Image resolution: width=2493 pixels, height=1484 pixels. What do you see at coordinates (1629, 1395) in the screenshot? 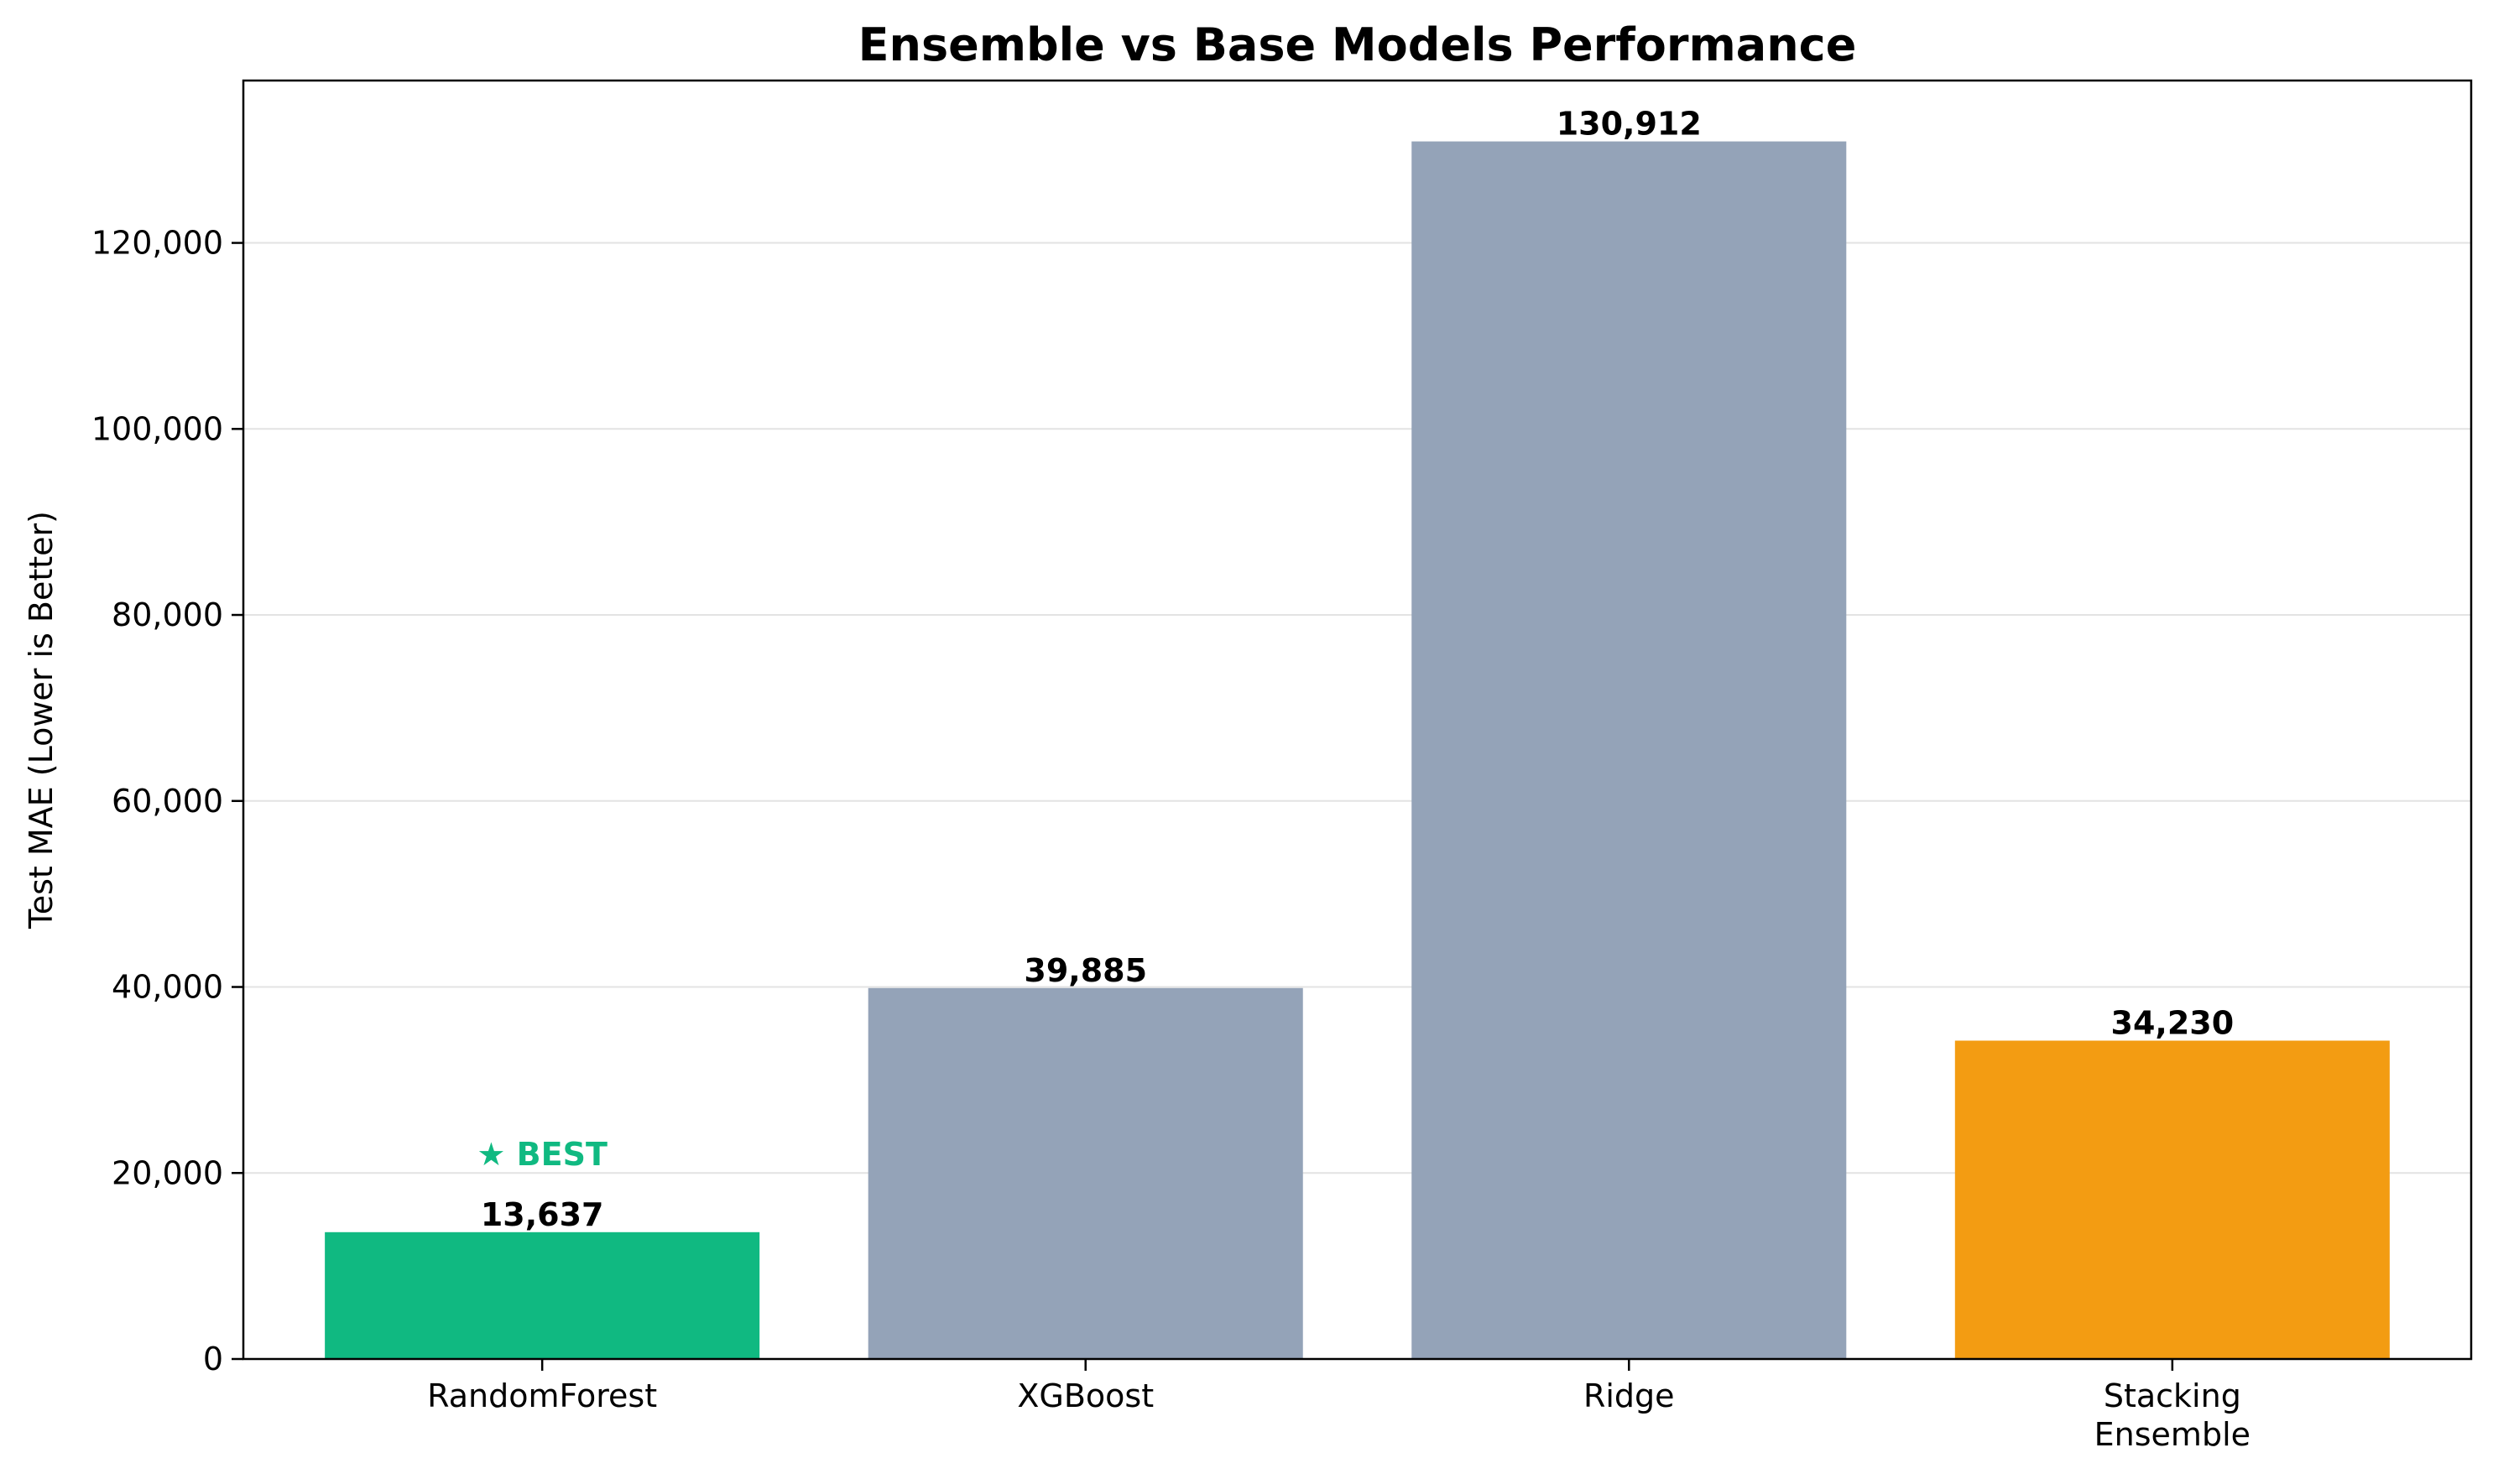
I see `x-tick-label: Ridge` at bounding box center [1629, 1395].